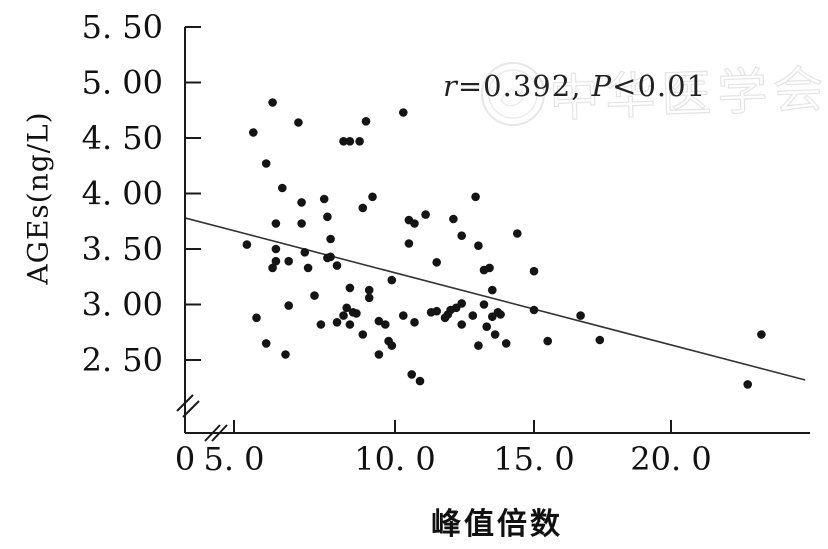 This screenshot has width=828, height=549. I want to click on watermark-seal-inner-circle, so click(513, 94).